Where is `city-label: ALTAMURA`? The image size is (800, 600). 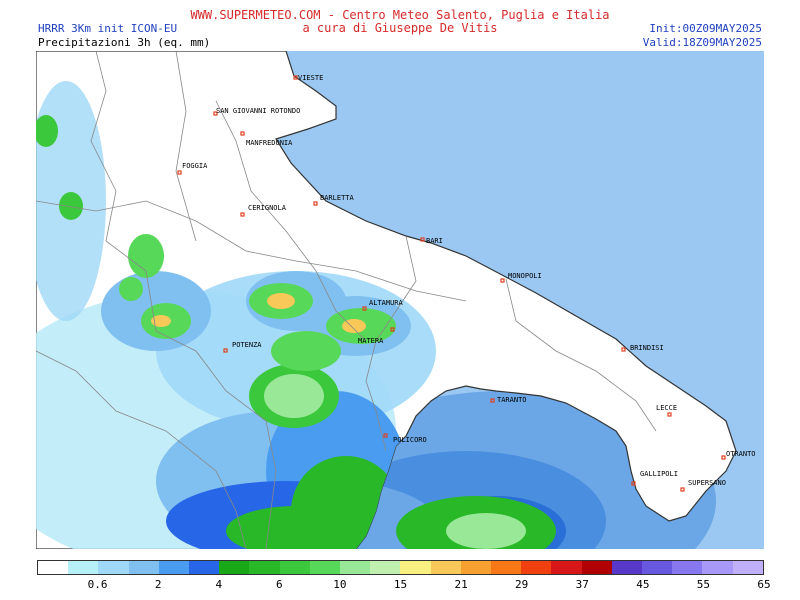 city-label: ALTAMURA is located at coordinates (386, 303).